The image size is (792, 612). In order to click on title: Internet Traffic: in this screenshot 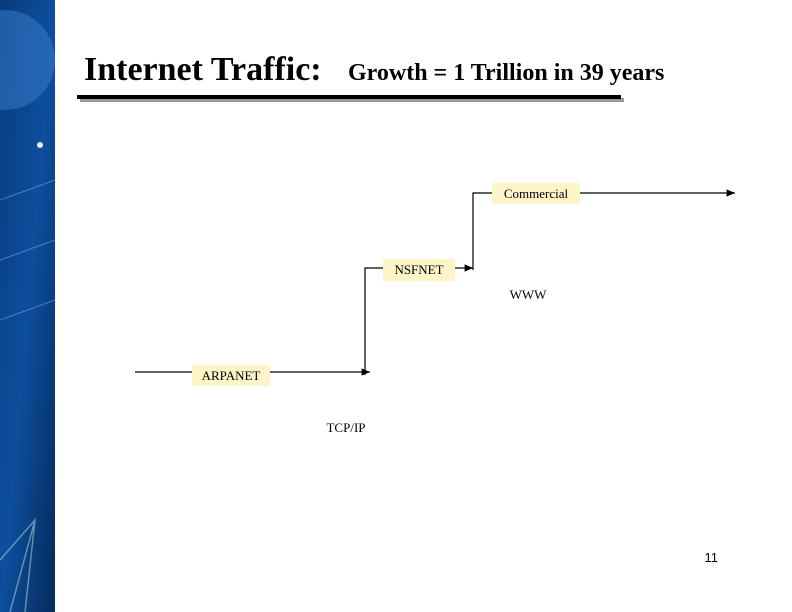, I will do `click(203, 69)`.